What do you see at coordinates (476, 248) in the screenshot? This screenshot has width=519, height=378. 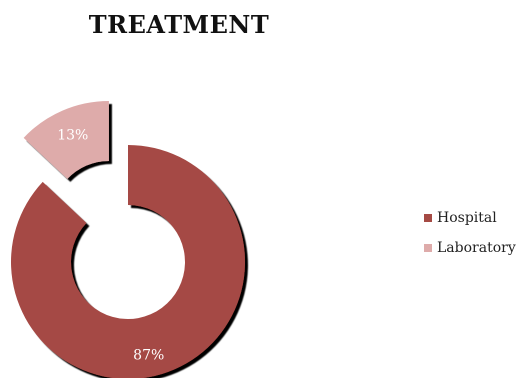 I see `legend-label-laboratory: Laboratory` at bounding box center [476, 248].